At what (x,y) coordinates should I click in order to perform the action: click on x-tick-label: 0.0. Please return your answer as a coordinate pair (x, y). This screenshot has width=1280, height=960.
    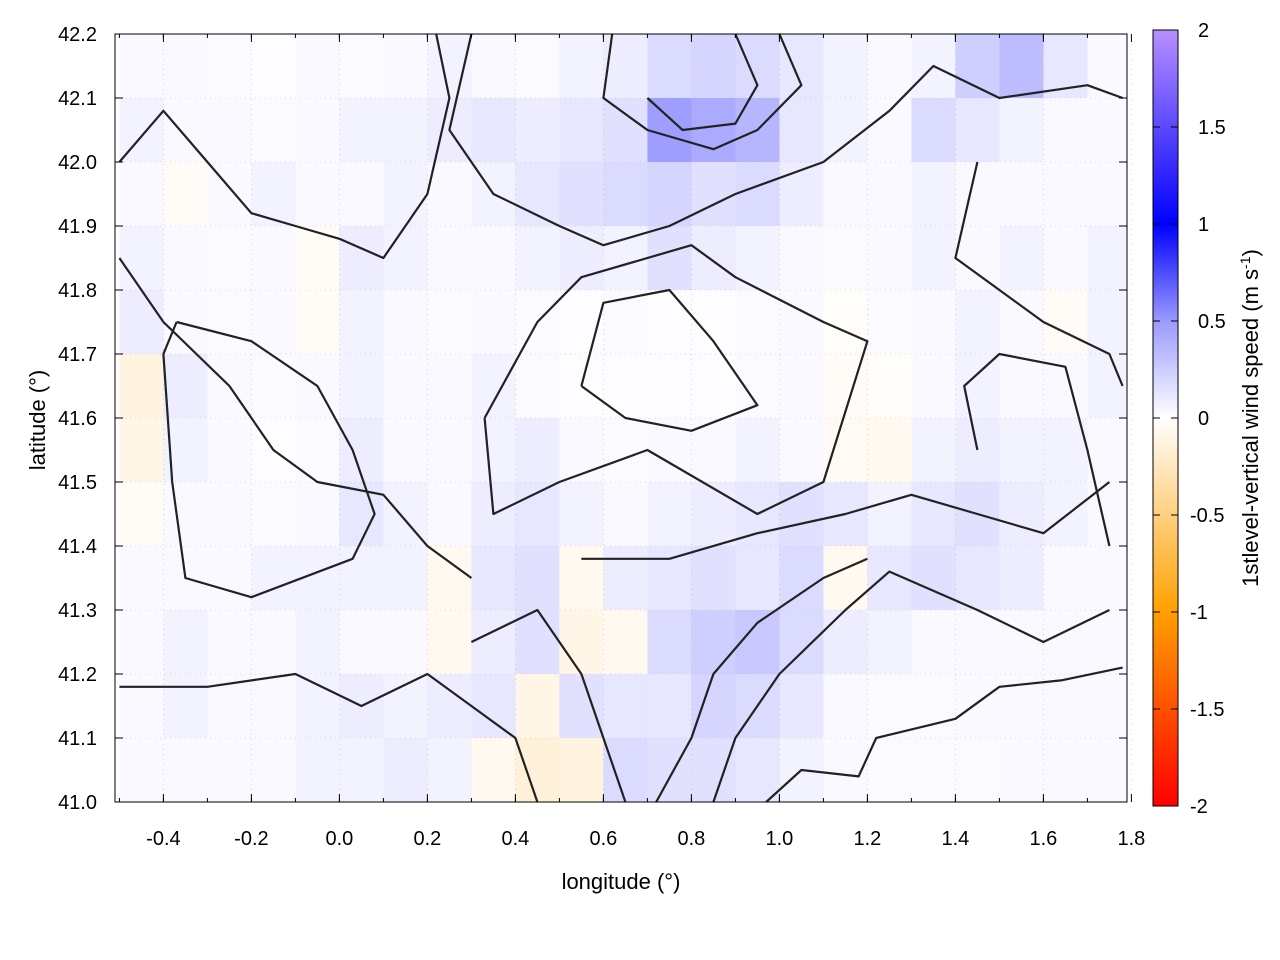
    Looking at the image, I should click on (339, 839).